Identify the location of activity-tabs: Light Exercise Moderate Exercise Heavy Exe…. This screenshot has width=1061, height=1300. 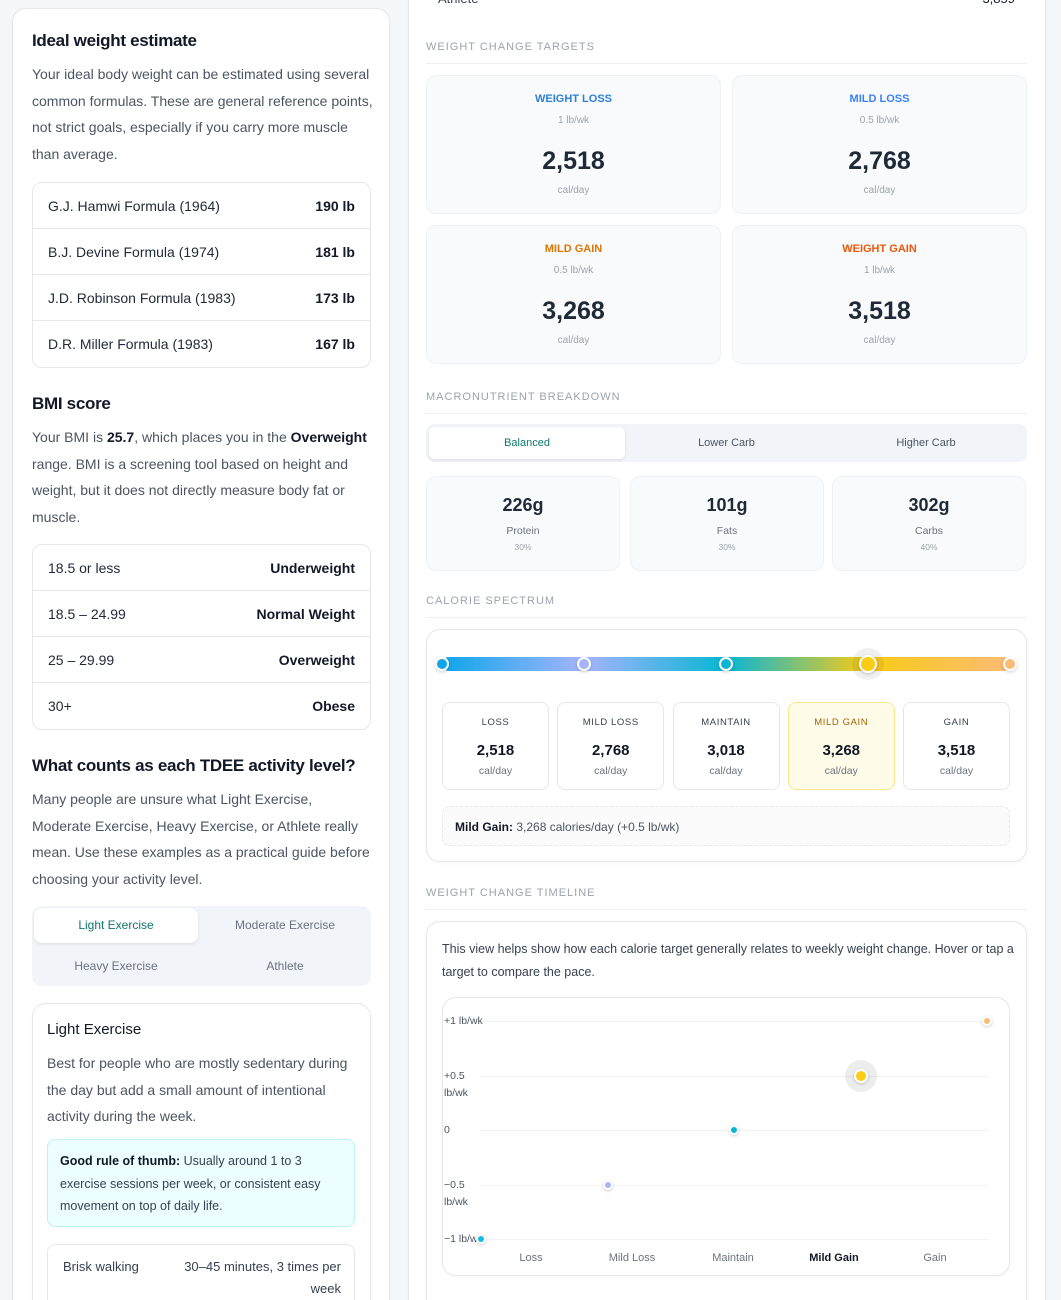
(201, 946).